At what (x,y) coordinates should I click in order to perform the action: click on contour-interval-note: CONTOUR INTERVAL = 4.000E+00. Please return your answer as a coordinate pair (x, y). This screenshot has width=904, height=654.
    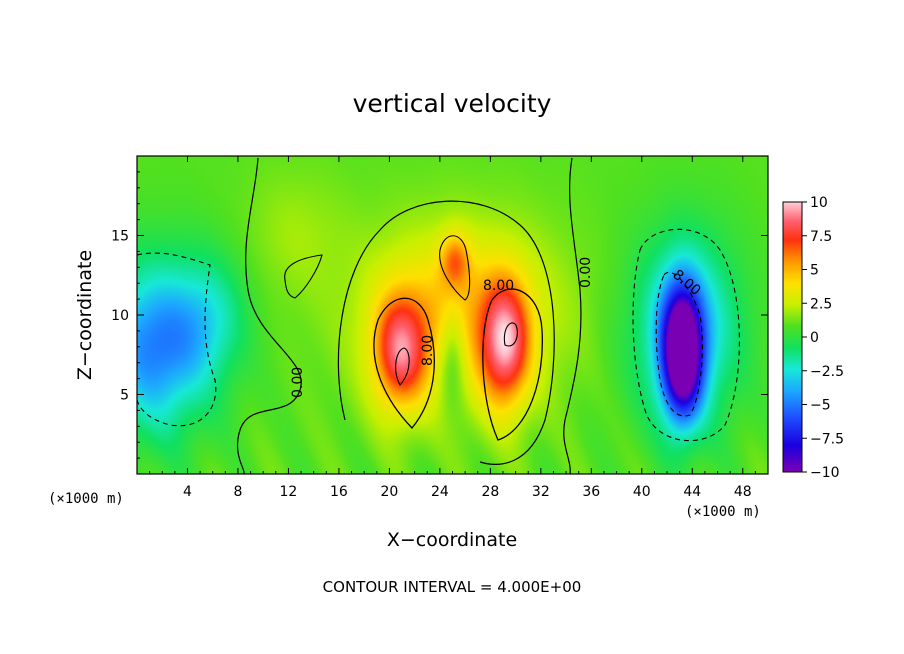
    Looking at the image, I should click on (452, 587).